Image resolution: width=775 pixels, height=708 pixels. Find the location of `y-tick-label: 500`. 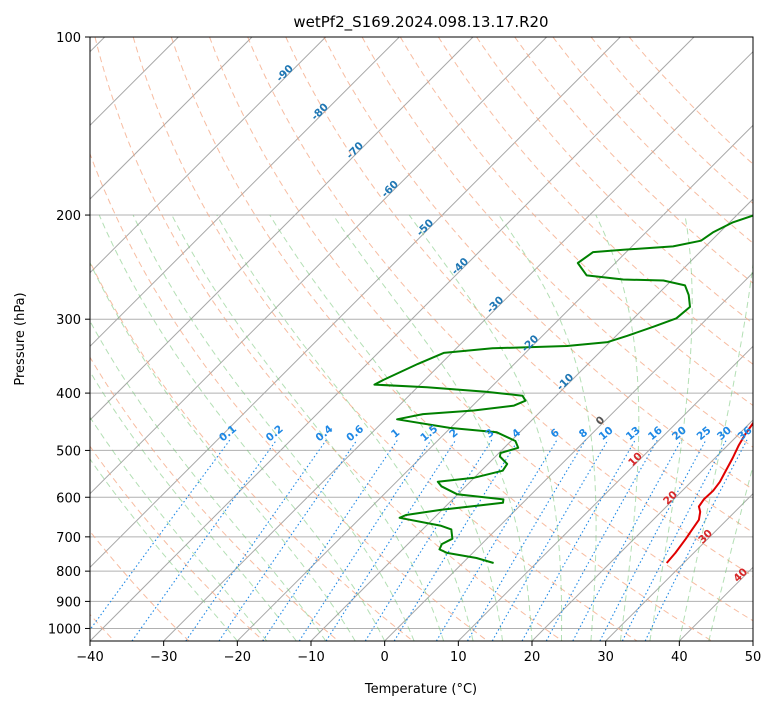

y-tick-label: 500 is located at coordinates (68, 451).